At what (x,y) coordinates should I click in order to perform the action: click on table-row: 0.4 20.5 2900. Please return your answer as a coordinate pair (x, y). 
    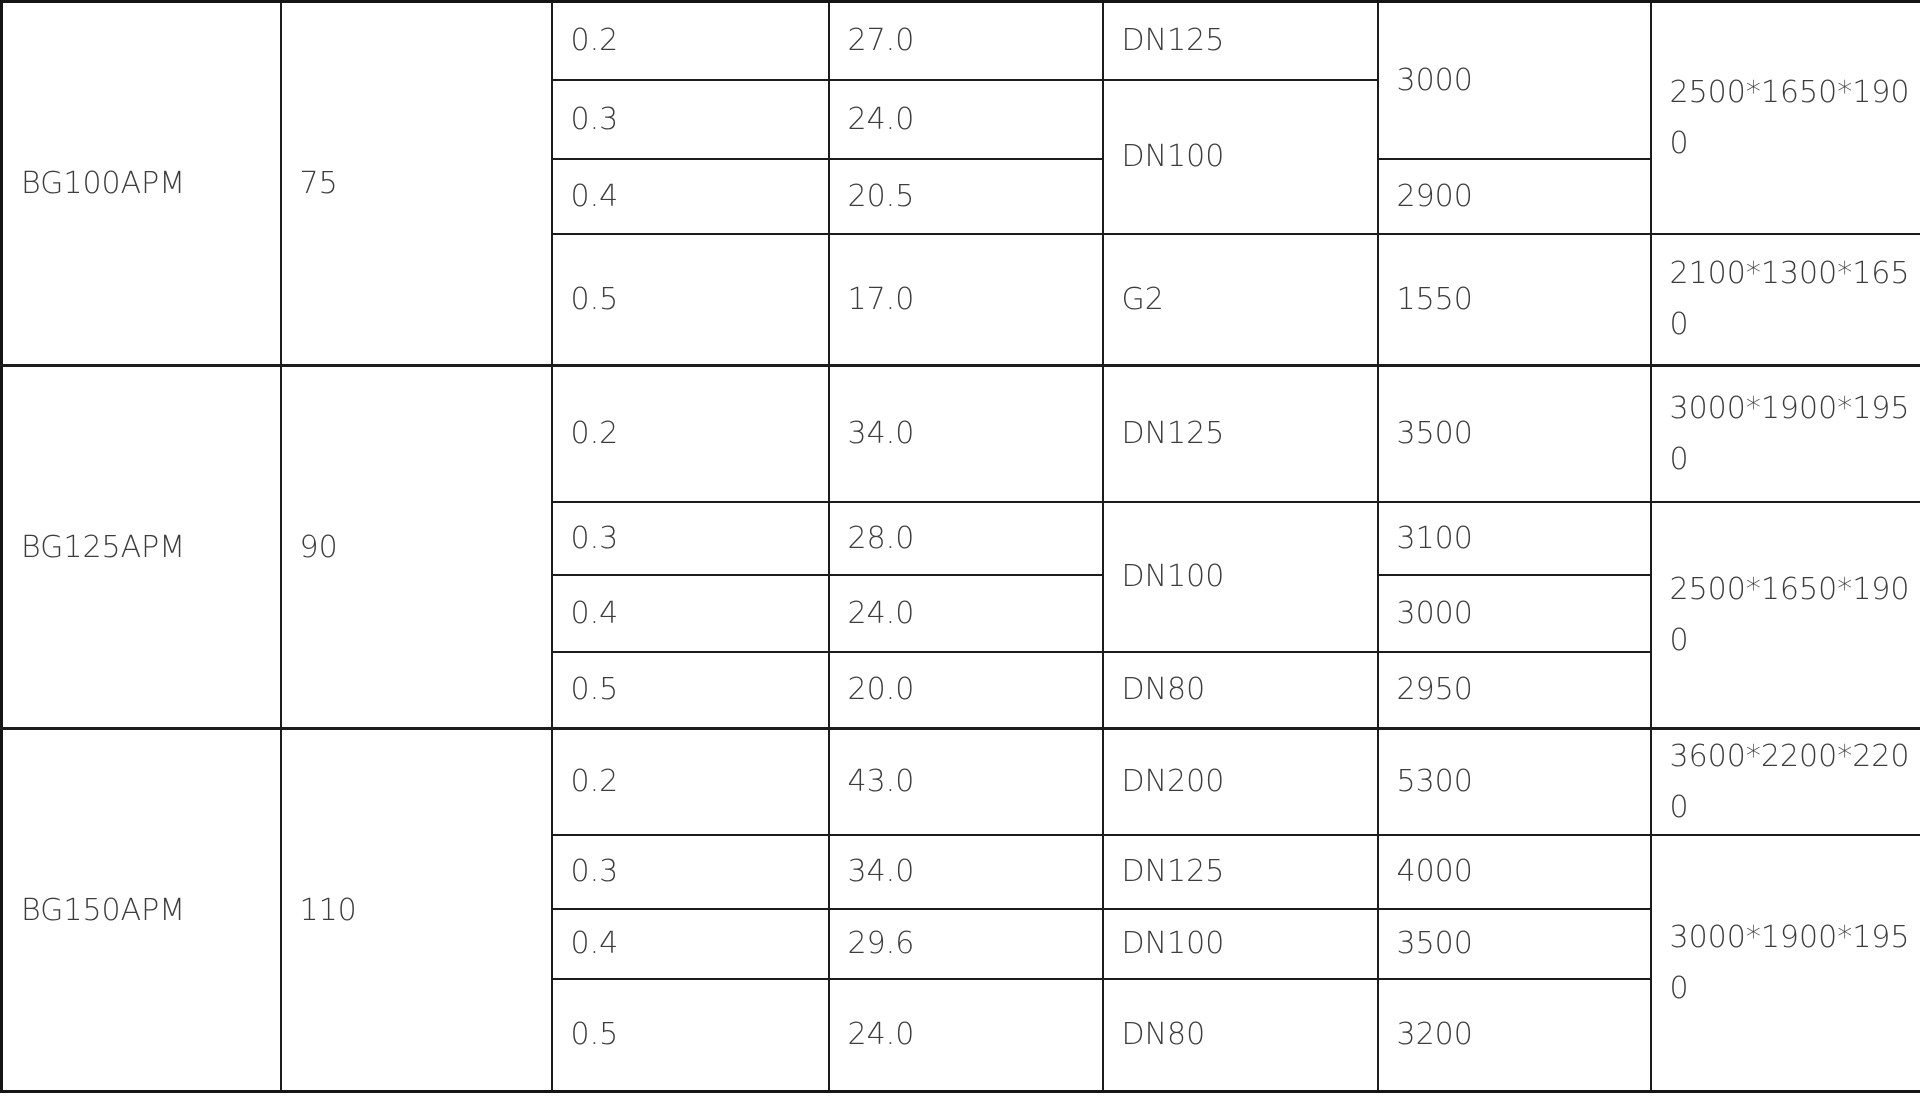
    Looking at the image, I should click on (961, 196).